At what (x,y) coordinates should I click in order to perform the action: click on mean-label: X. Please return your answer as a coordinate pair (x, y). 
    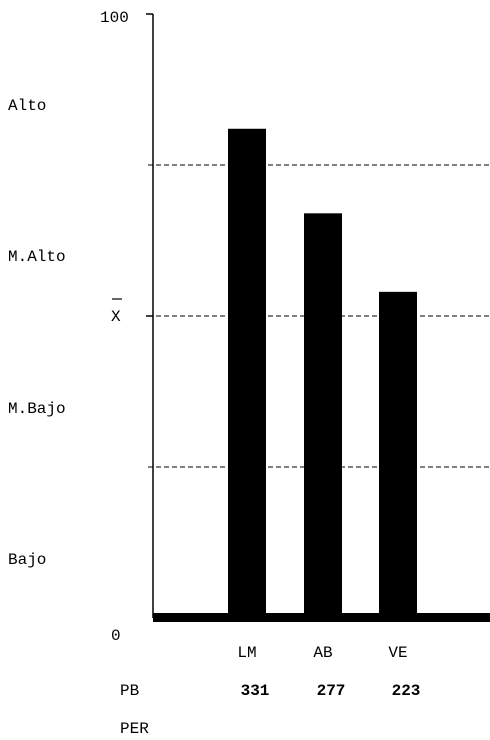
    Looking at the image, I should click on (116, 317).